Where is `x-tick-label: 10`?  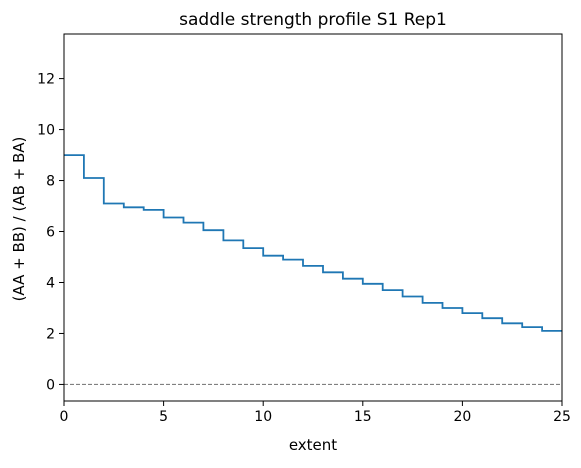
x-tick-label: 10 is located at coordinates (263, 417).